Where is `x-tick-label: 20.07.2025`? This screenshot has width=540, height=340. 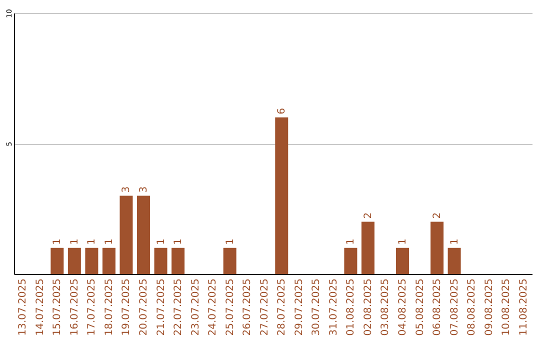
x-tick-label: 20.07.2025 is located at coordinates (144, 307).